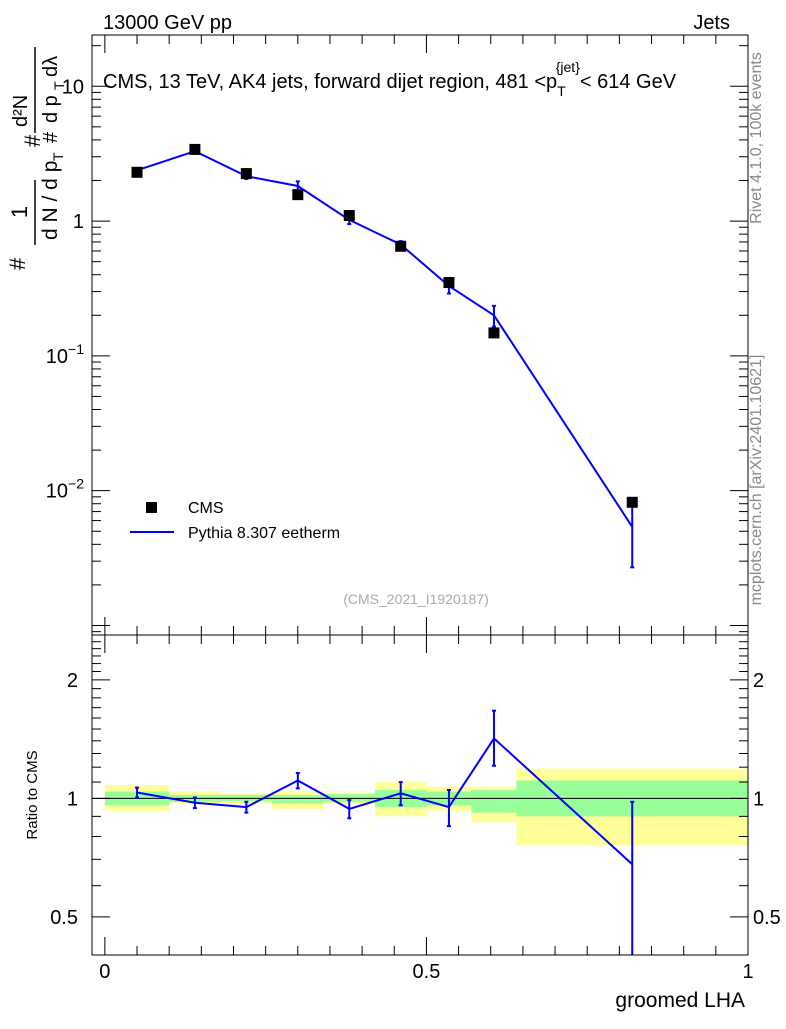 The width and height of the screenshot is (786, 1029). Describe the element at coordinates (206, 508) in the screenshot. I see `legend-cms-label: CMS` at that location.